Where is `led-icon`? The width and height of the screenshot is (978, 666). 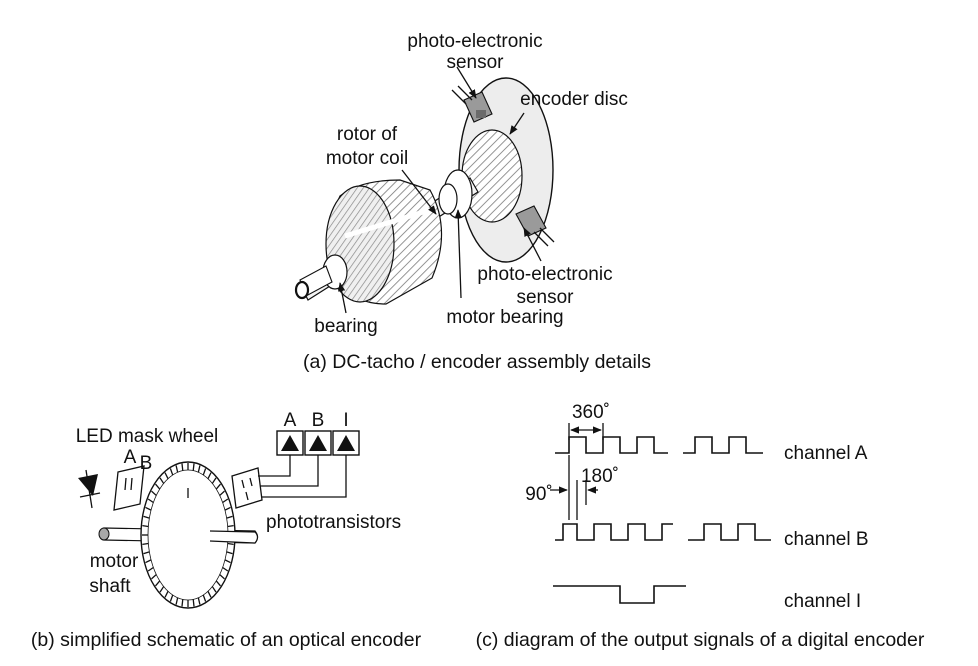 led-icon is located at coordinates (89, 489).